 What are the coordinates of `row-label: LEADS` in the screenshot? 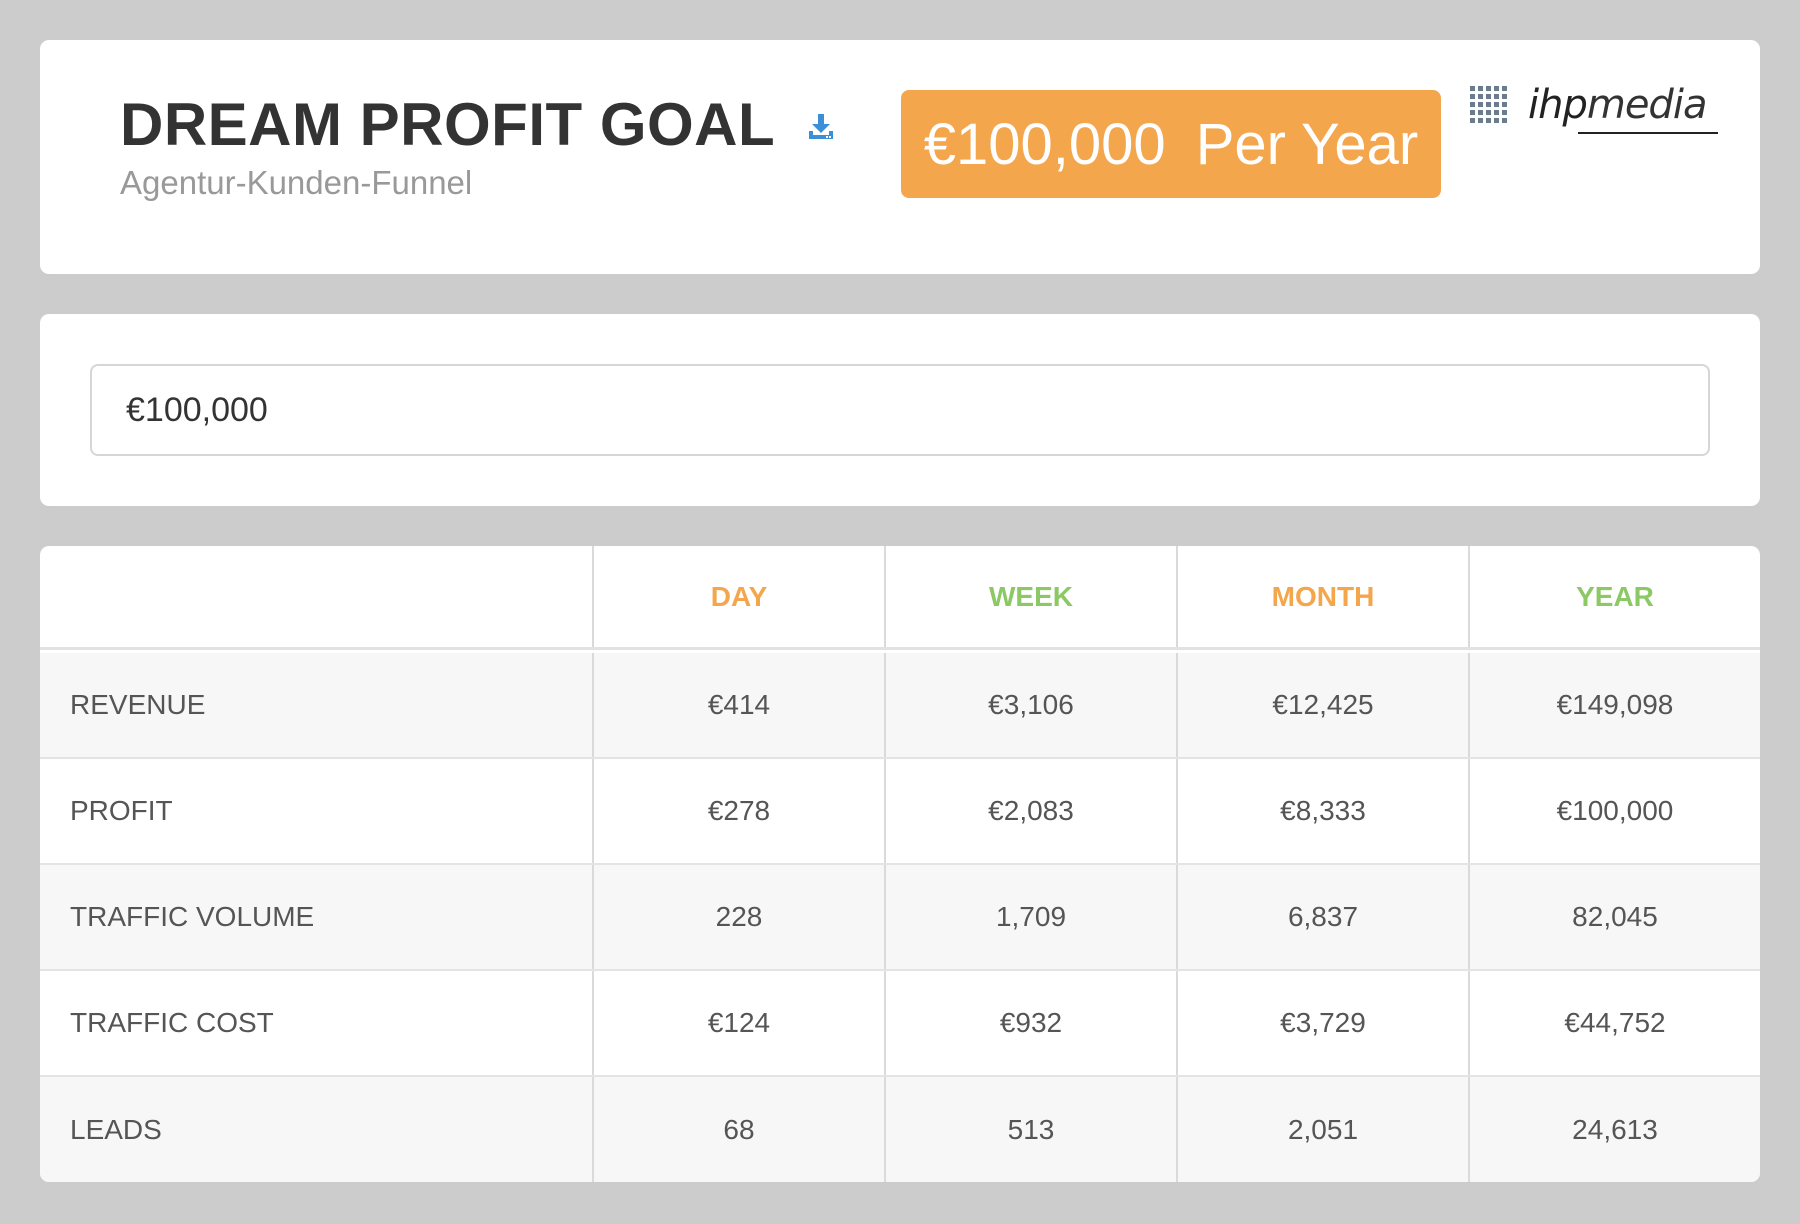 It's located at (116, 1129).